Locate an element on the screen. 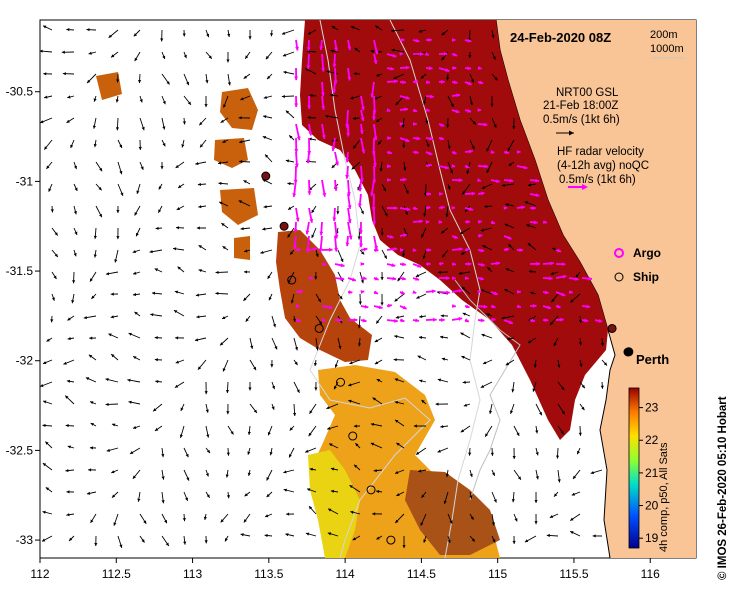  colorbar-tick-label: 23 is located at coordinates (652, 408).